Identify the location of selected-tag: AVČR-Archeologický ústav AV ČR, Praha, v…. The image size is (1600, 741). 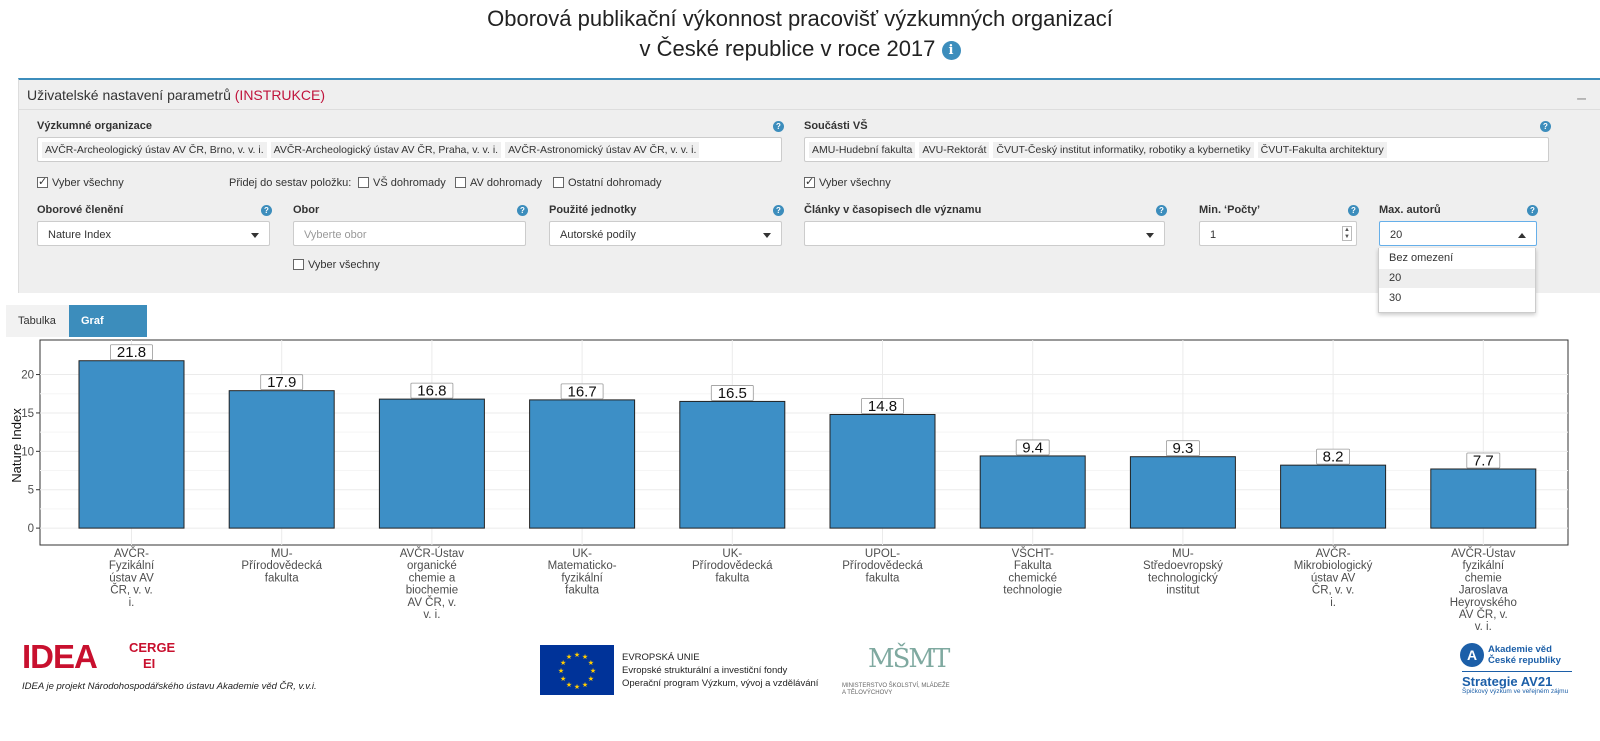
(386, 150).